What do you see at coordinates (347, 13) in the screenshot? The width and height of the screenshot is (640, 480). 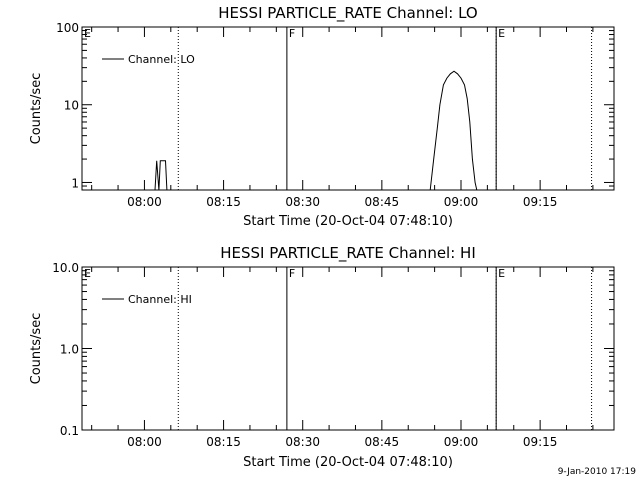 I see `chart-title: HESSI PARTICLE_RATE Channel: LO` at bounding box center [347, 13].